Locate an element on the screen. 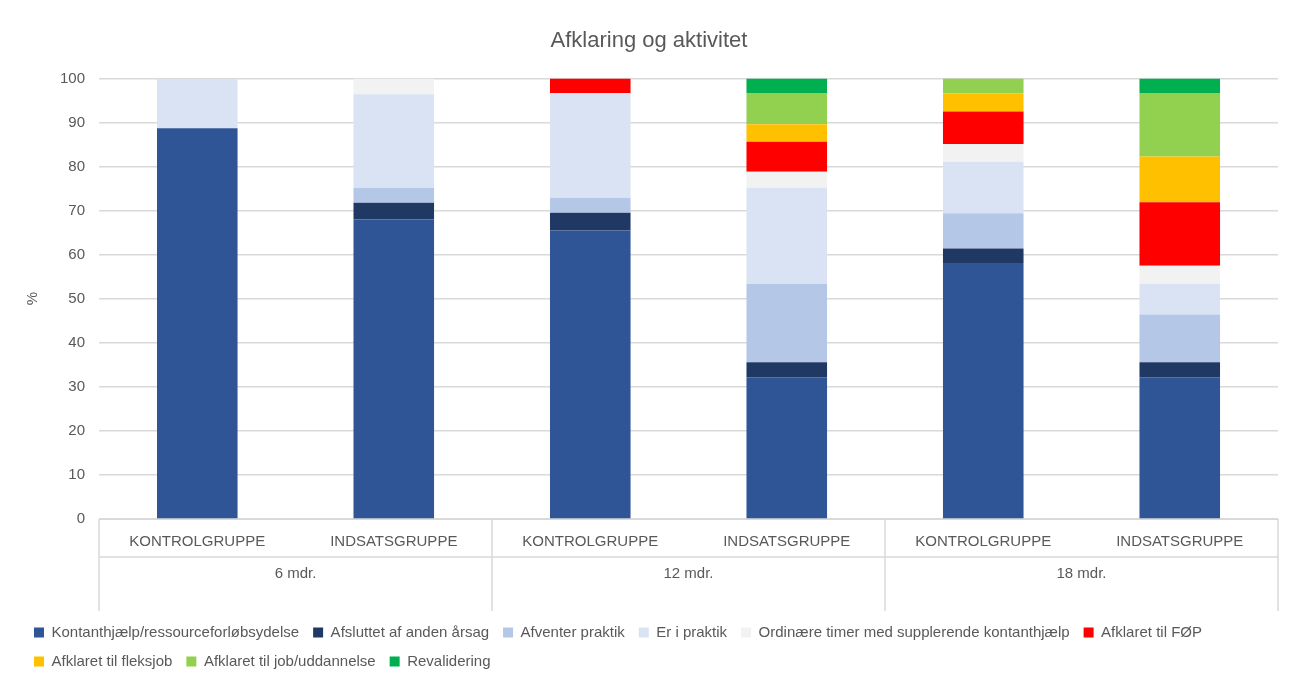  legend-label: Afklaret til FØP is located at coordinates (1151, 631).